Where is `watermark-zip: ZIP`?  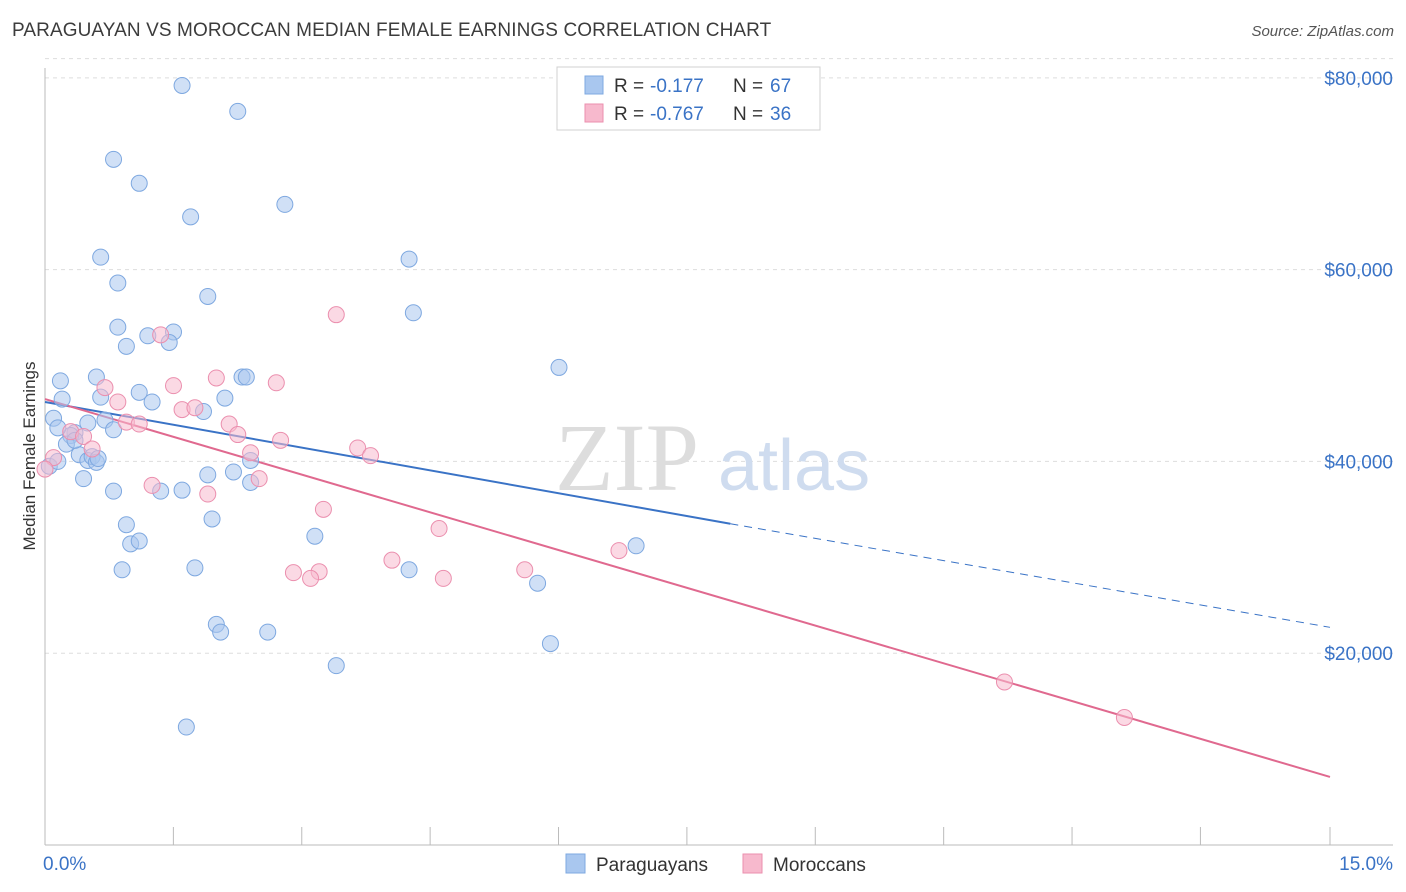 watermark-zip: ZIP is located at coordinates (627, 457).